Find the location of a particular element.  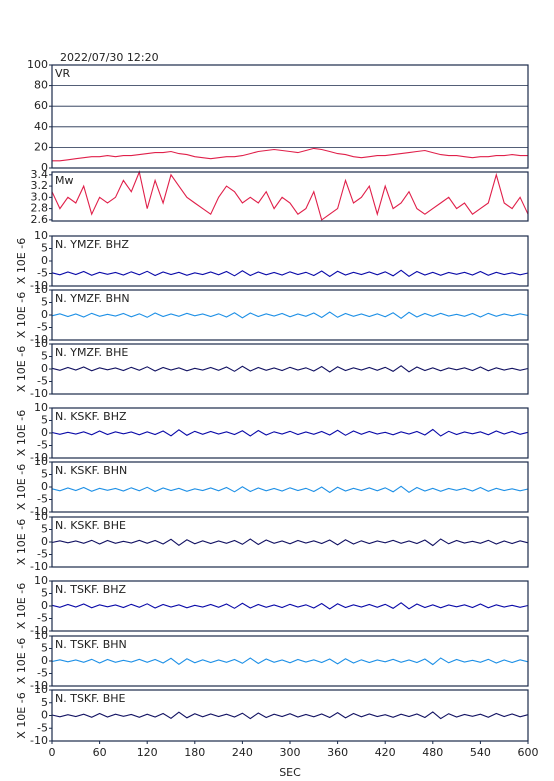

y-tick-label: 60 is located at coordinates (41, 105).